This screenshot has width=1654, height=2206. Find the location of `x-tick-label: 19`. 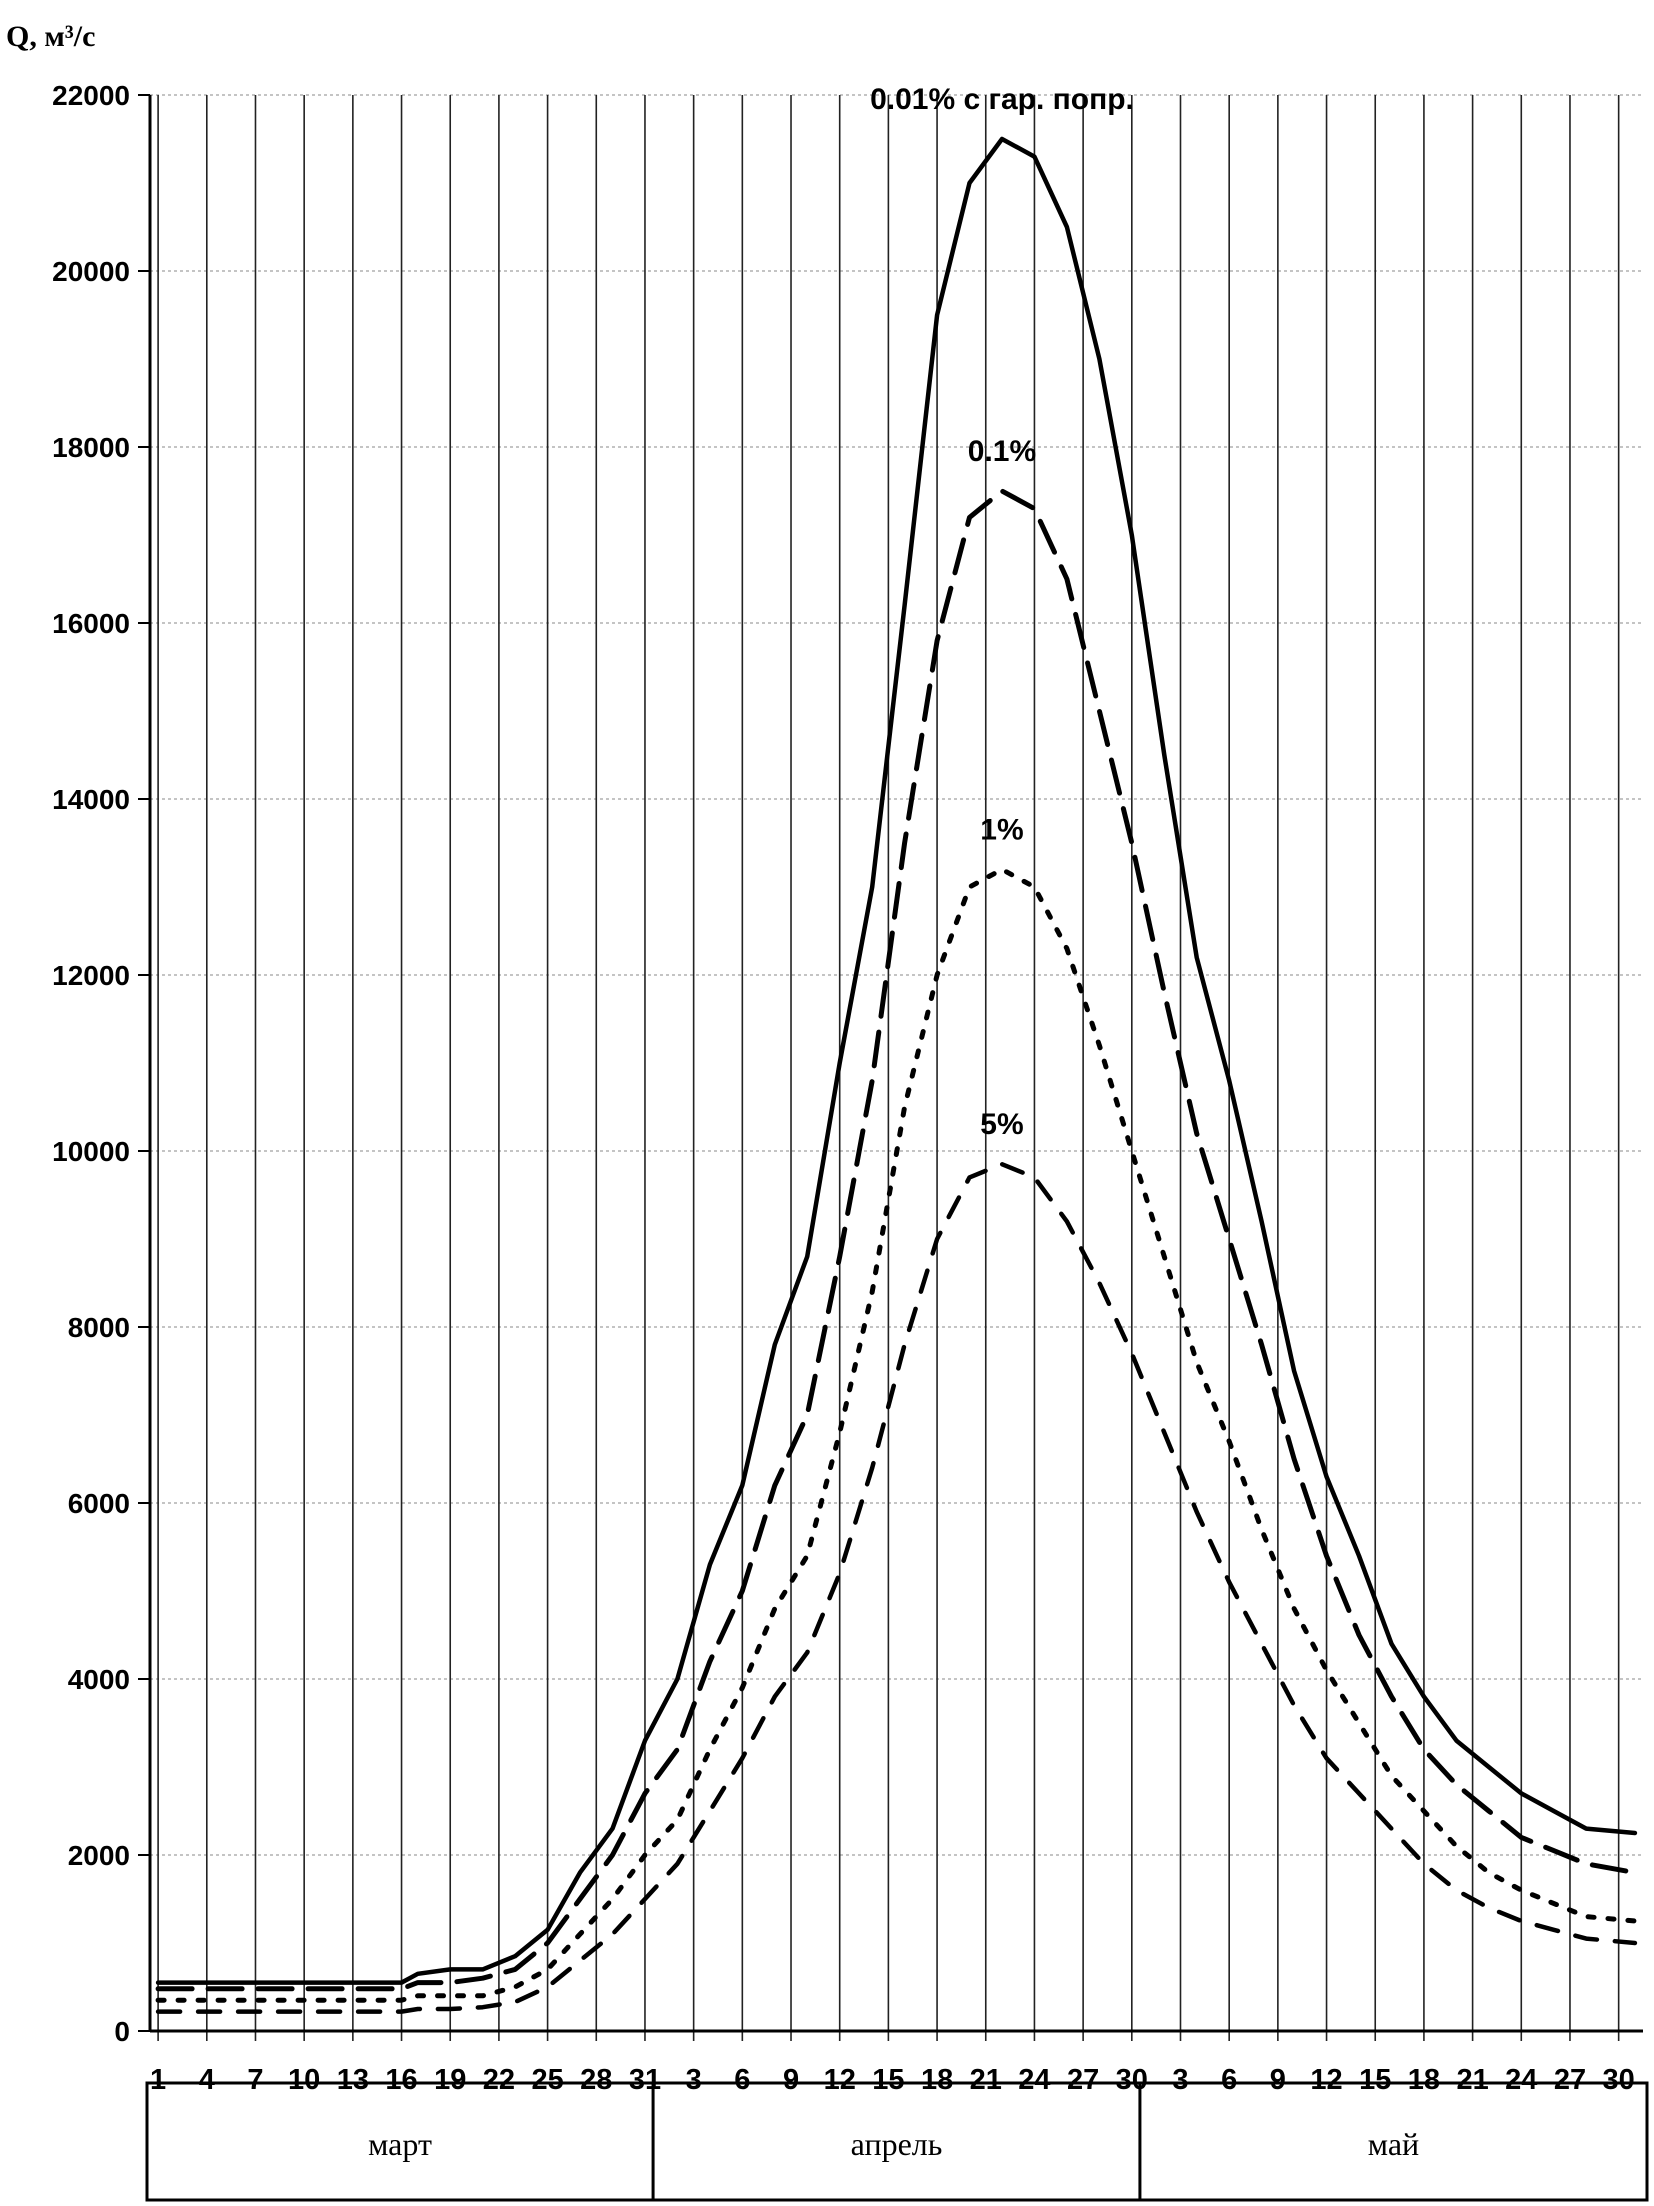

x-tick-label: 19 is located at coordinates (450, 2080).